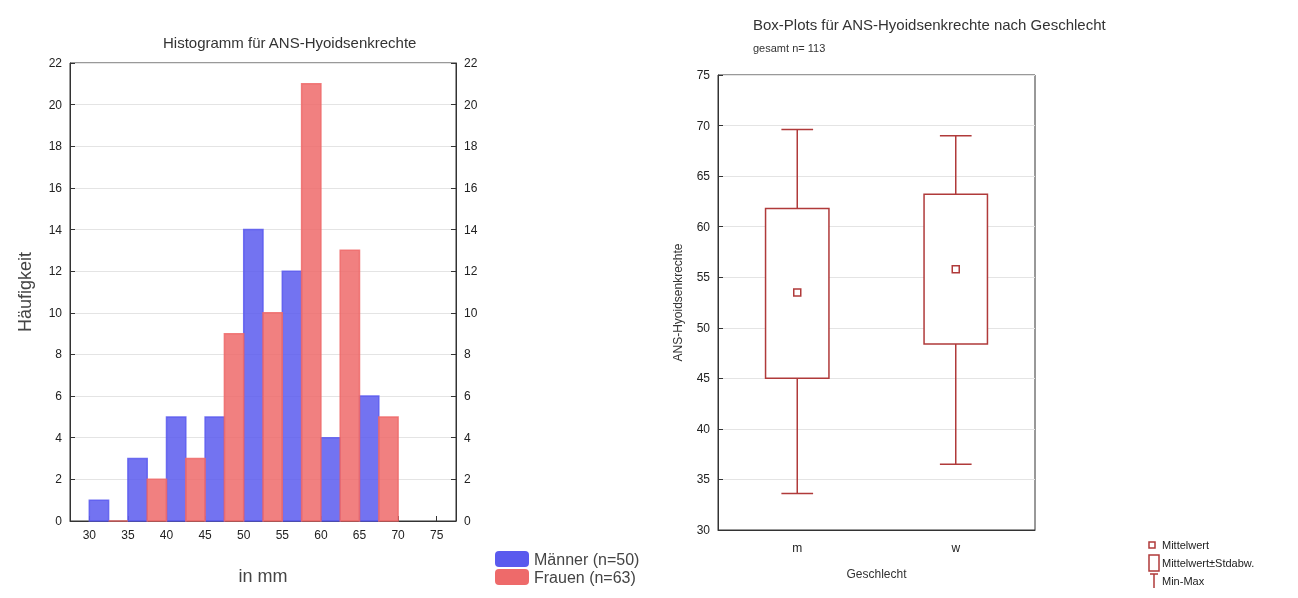 This screenshot has width=1298, height=598. I want to click on text: Mittelwert, so click(1186, 545).